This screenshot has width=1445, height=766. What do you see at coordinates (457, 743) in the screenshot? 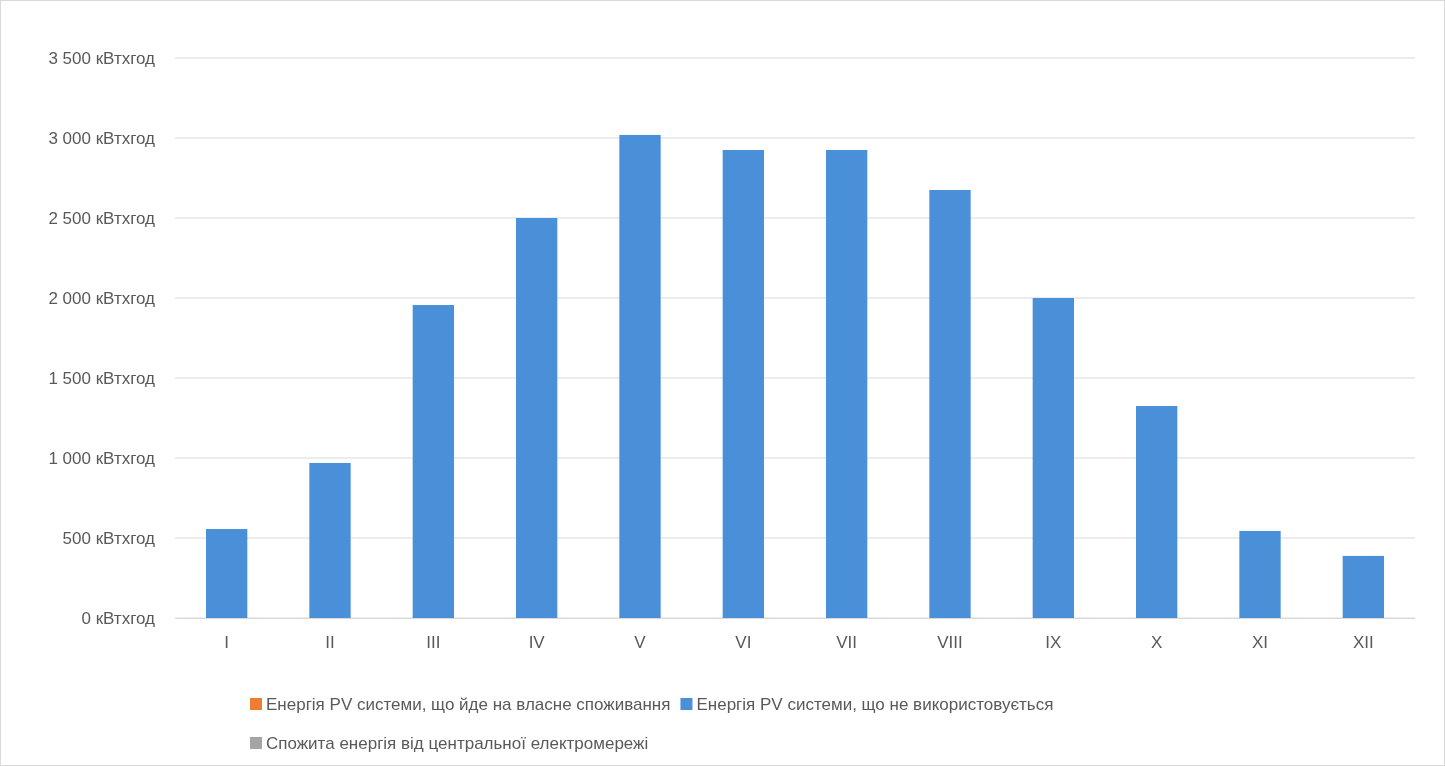
I see `legend-label: Спожита енергія від центральної електромережі` at bounding box center [457, 743].